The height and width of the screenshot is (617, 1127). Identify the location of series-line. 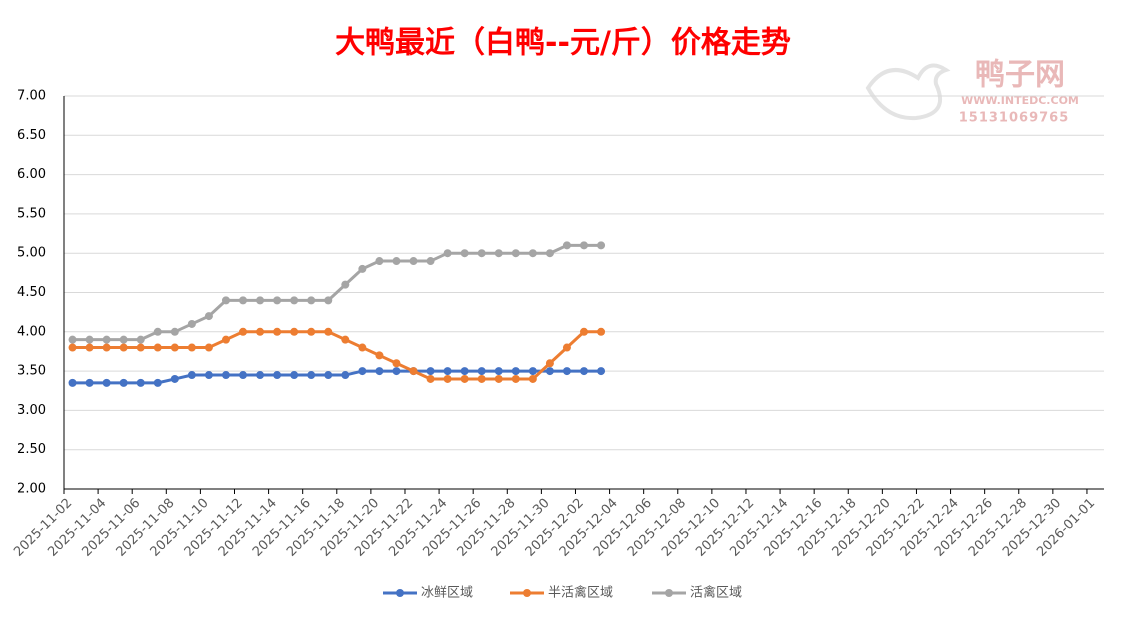
(337, 377).